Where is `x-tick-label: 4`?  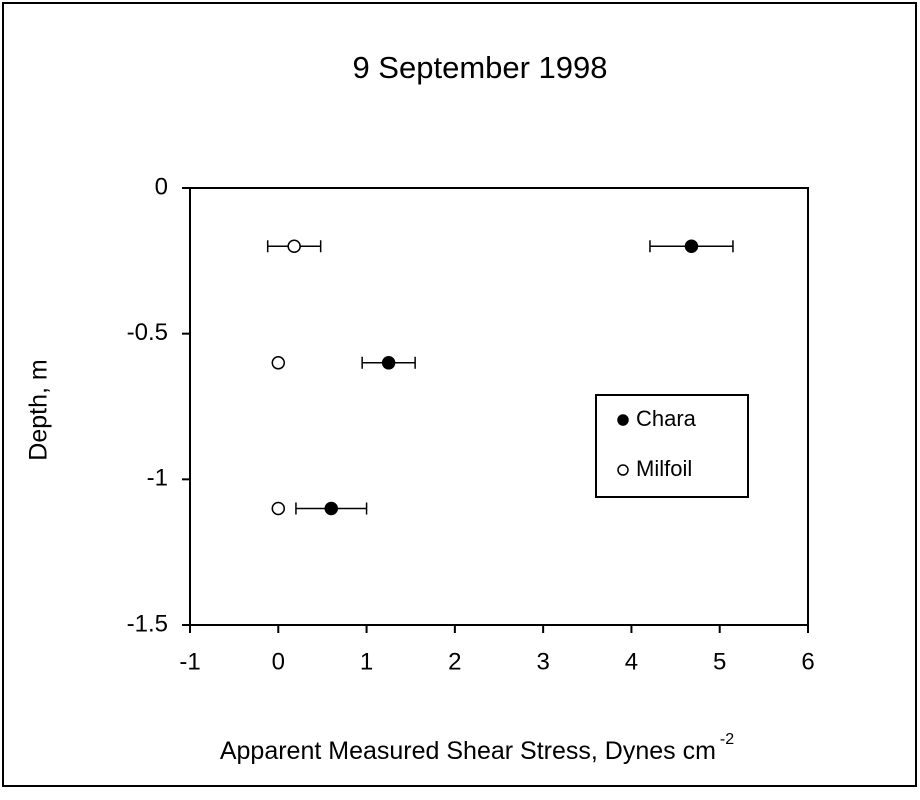 x-tick-label: 4 is located at coordinates (631, 661).